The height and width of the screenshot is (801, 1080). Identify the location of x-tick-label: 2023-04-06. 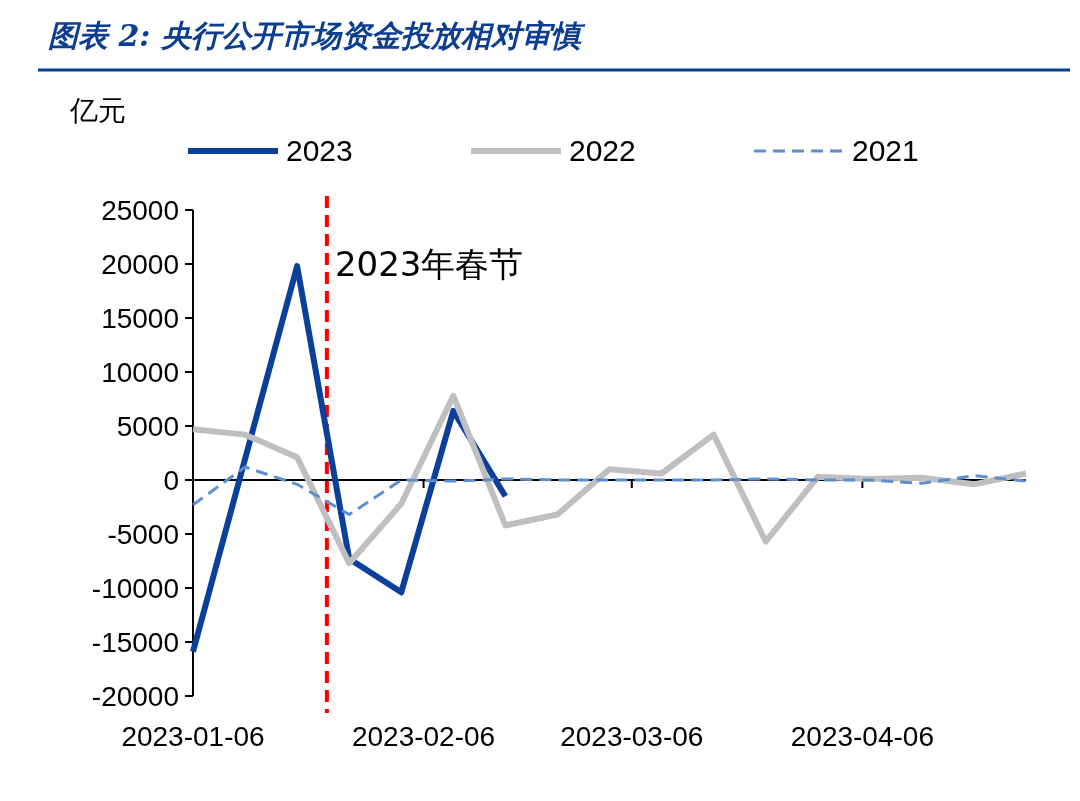
(862, 736).